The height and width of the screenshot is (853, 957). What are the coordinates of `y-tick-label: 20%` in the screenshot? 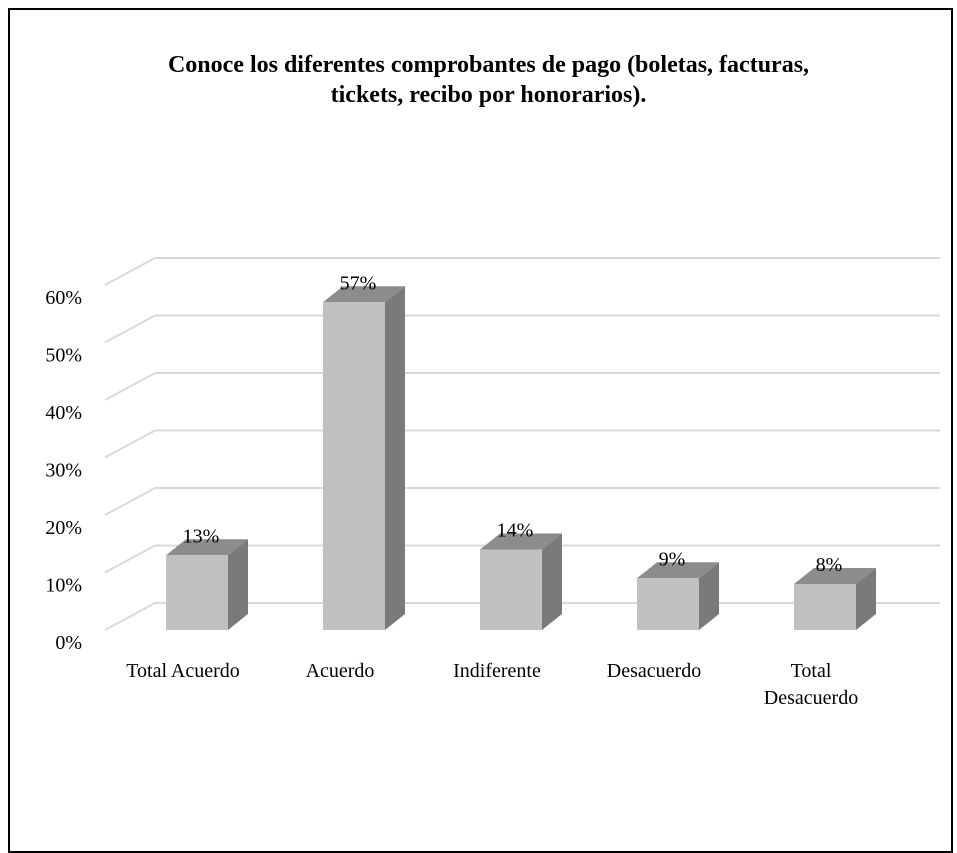 It's located at (63, 528).